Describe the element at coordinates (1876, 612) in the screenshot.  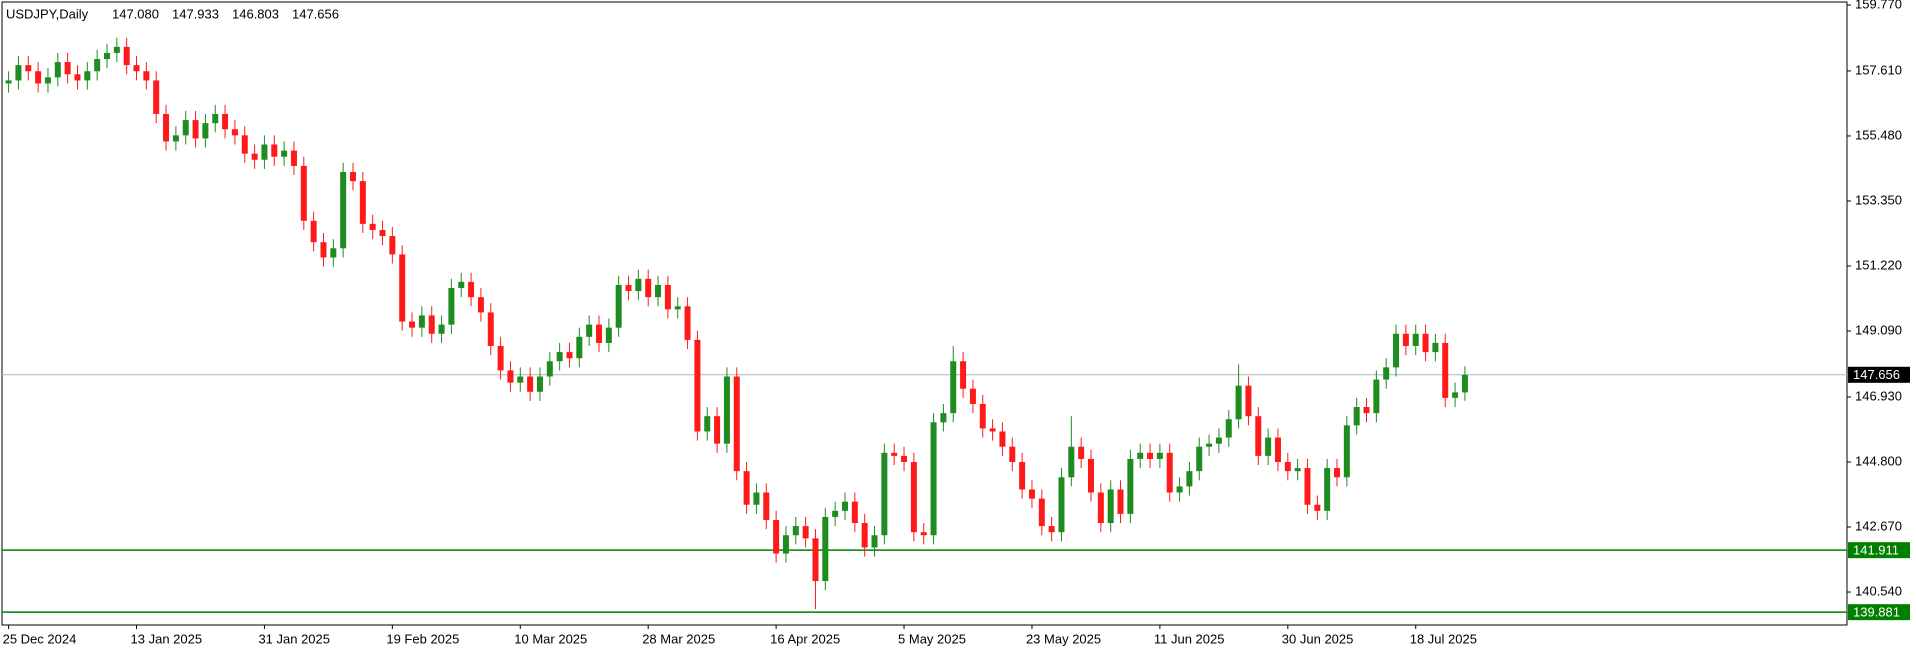
I see `price-label: 139.881` at that location.